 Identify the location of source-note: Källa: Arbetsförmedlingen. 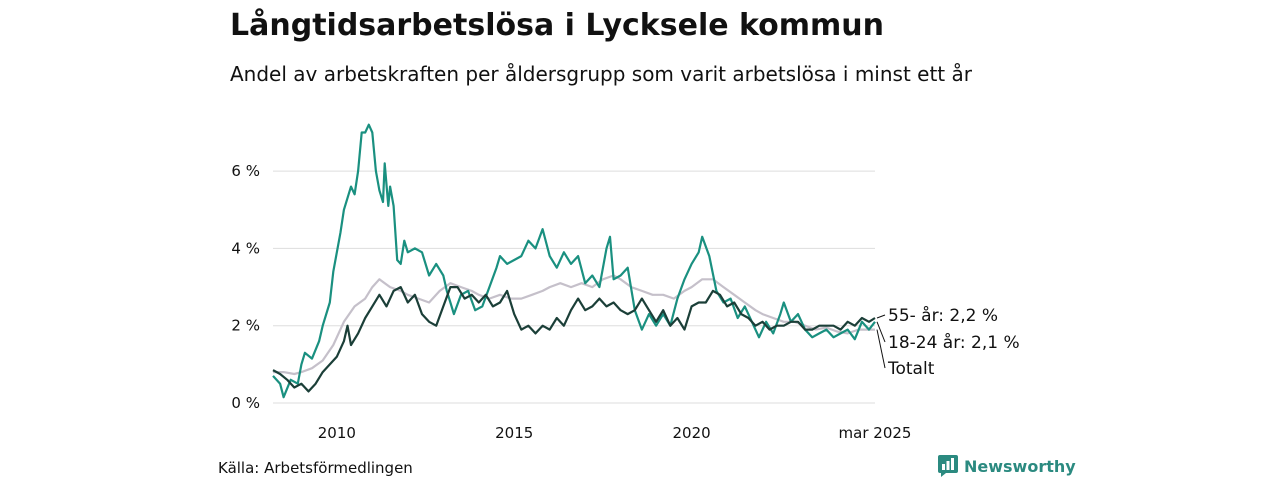
(315, 468).